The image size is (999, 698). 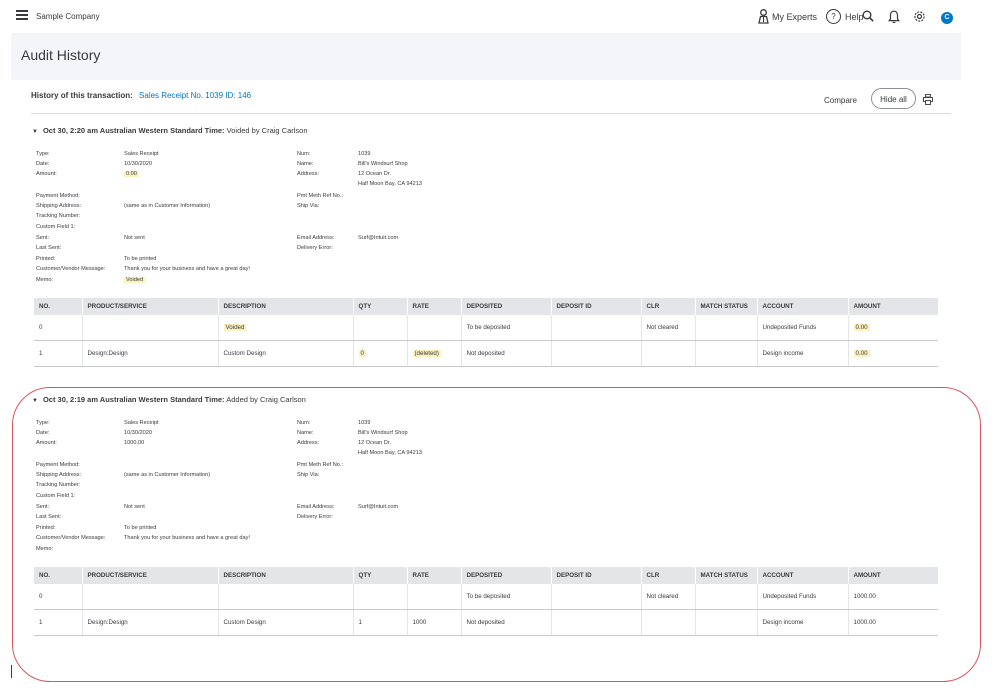 What do you see at coordinates (894, 17) in the screenshot?
I see `bell-icon` at bounding box center [894, 17].